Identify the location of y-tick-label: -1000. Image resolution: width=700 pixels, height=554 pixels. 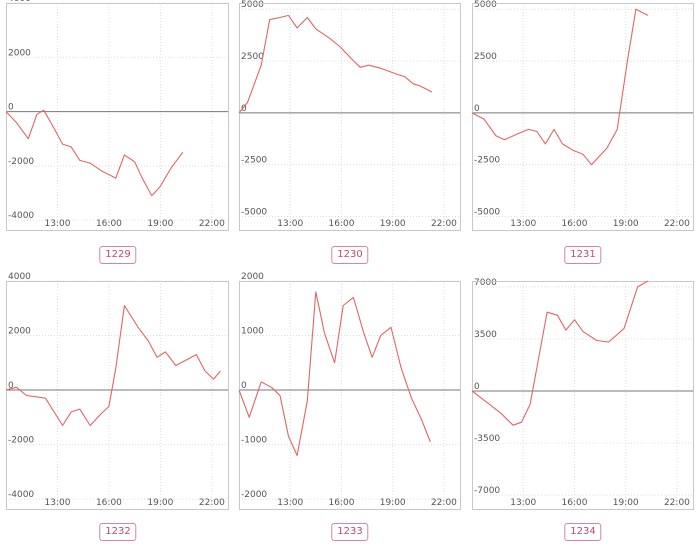
(254, 441).